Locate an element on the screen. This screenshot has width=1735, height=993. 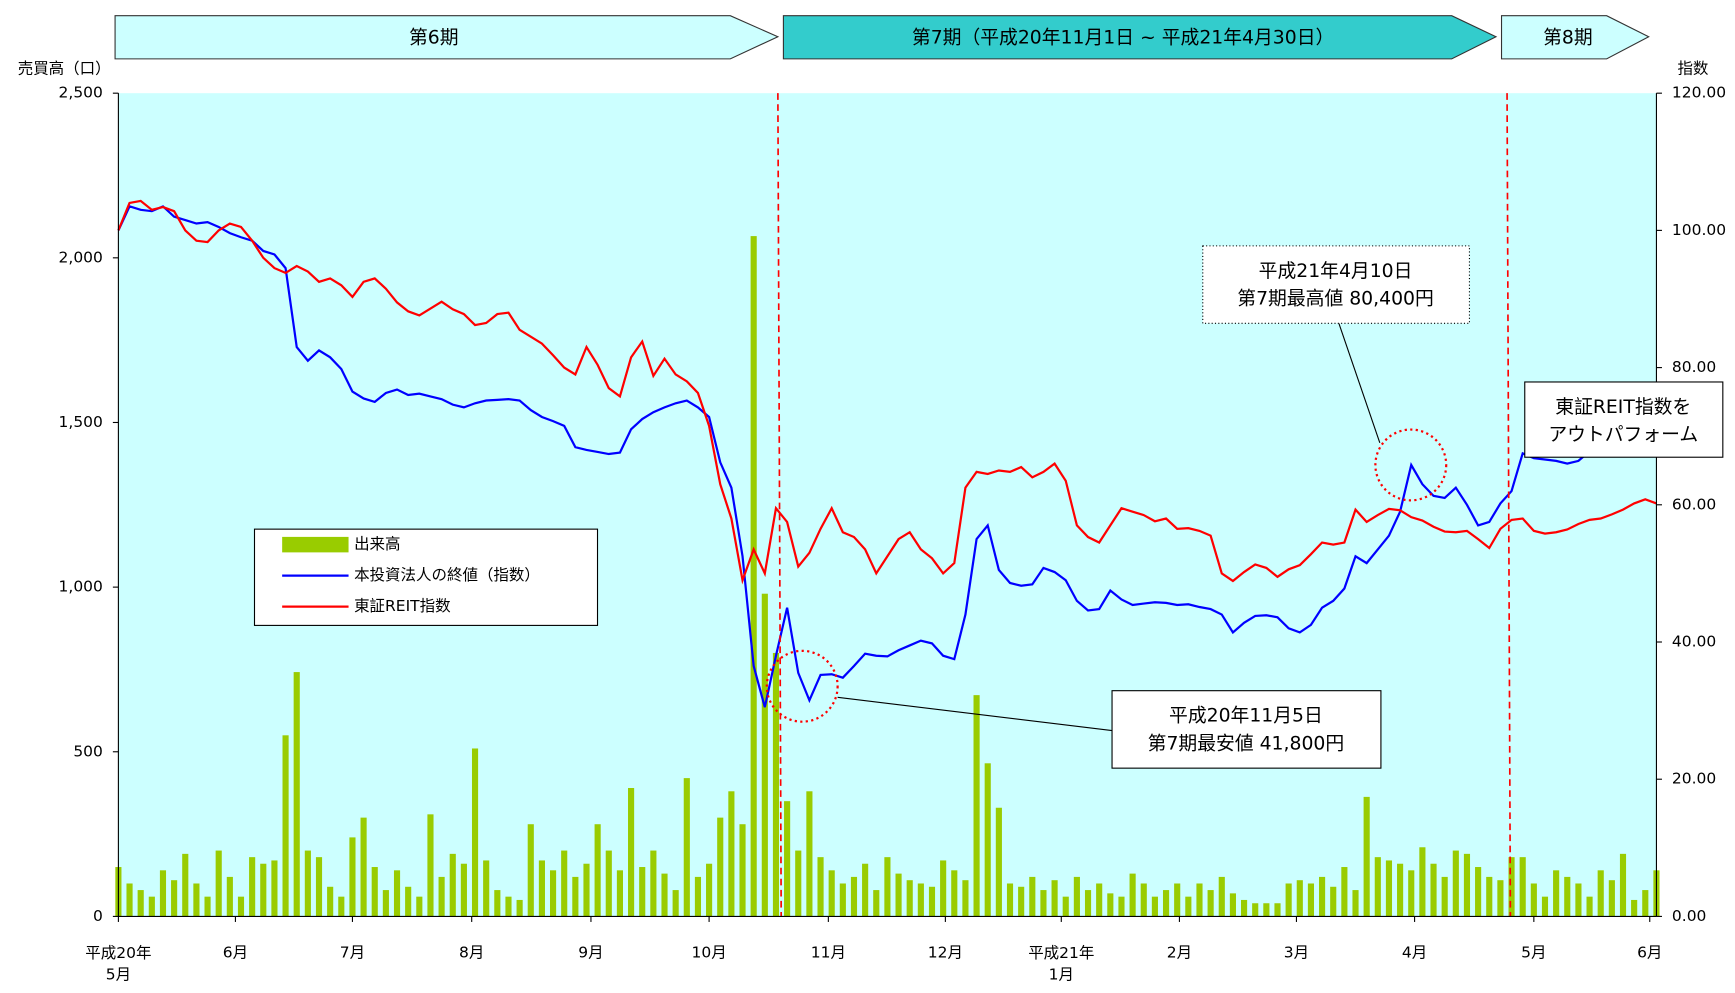
y2-axis-title: 指数 is located at coordinates (1692, 68).